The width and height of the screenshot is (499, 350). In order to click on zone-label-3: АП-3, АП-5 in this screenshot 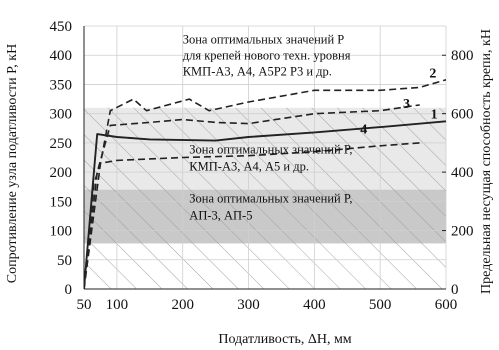, I will do `click(220, 216)`.